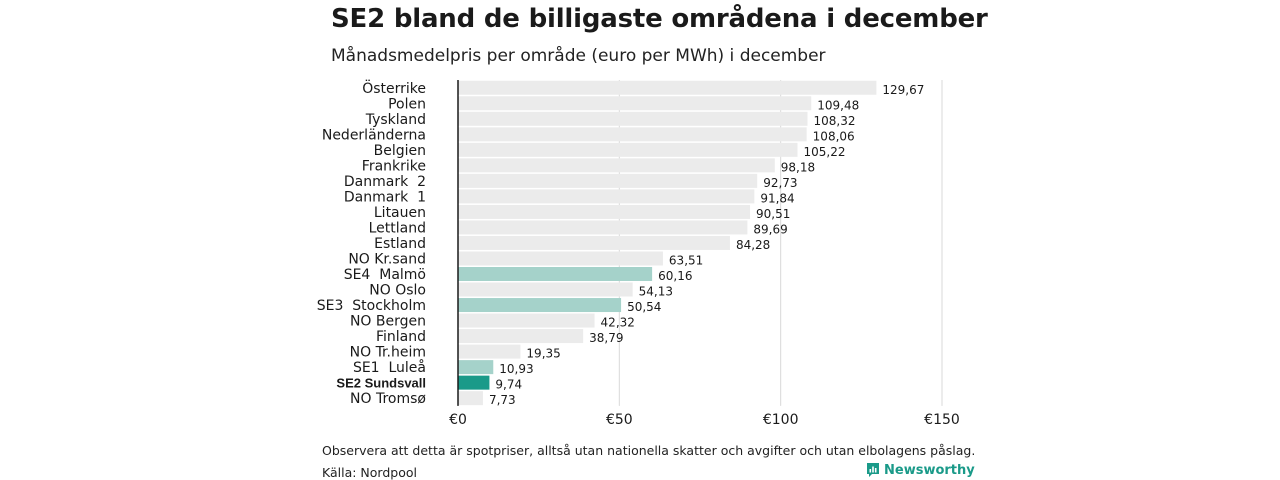  Describe the element at coordinates (388, 322) in the screenshot. I see `category-label: NO Bergen` at that location.